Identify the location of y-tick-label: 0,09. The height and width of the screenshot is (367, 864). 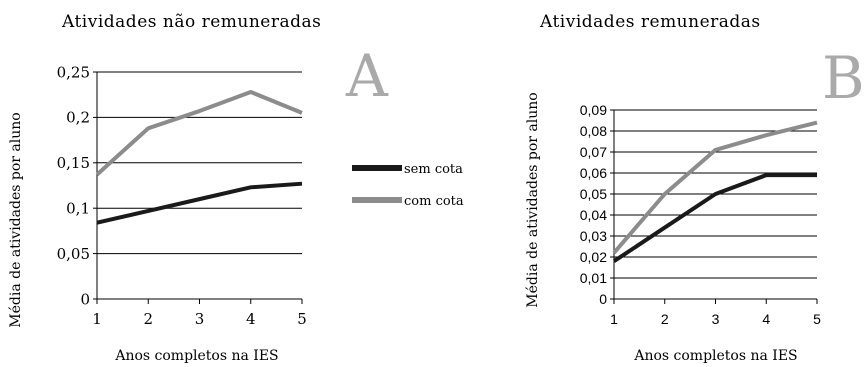
(593, 110).